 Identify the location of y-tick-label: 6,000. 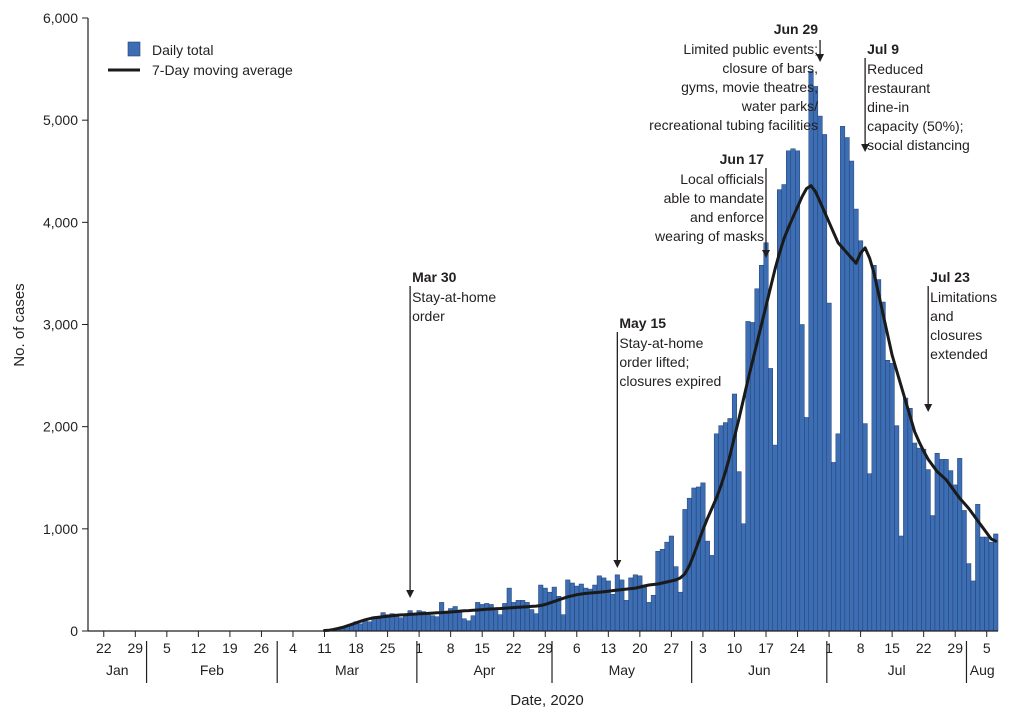
(60, 18).